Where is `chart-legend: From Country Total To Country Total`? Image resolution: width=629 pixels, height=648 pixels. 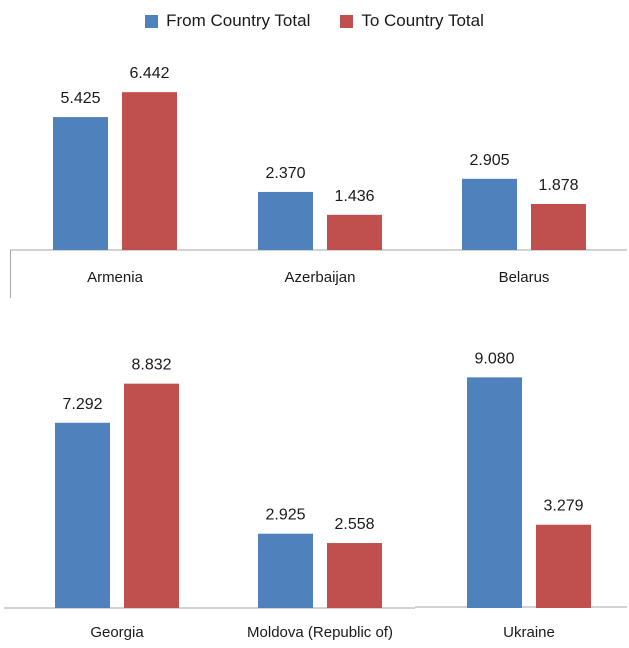 chart-legend: From Country Total To Country Total is located at coordinates (314, 21).